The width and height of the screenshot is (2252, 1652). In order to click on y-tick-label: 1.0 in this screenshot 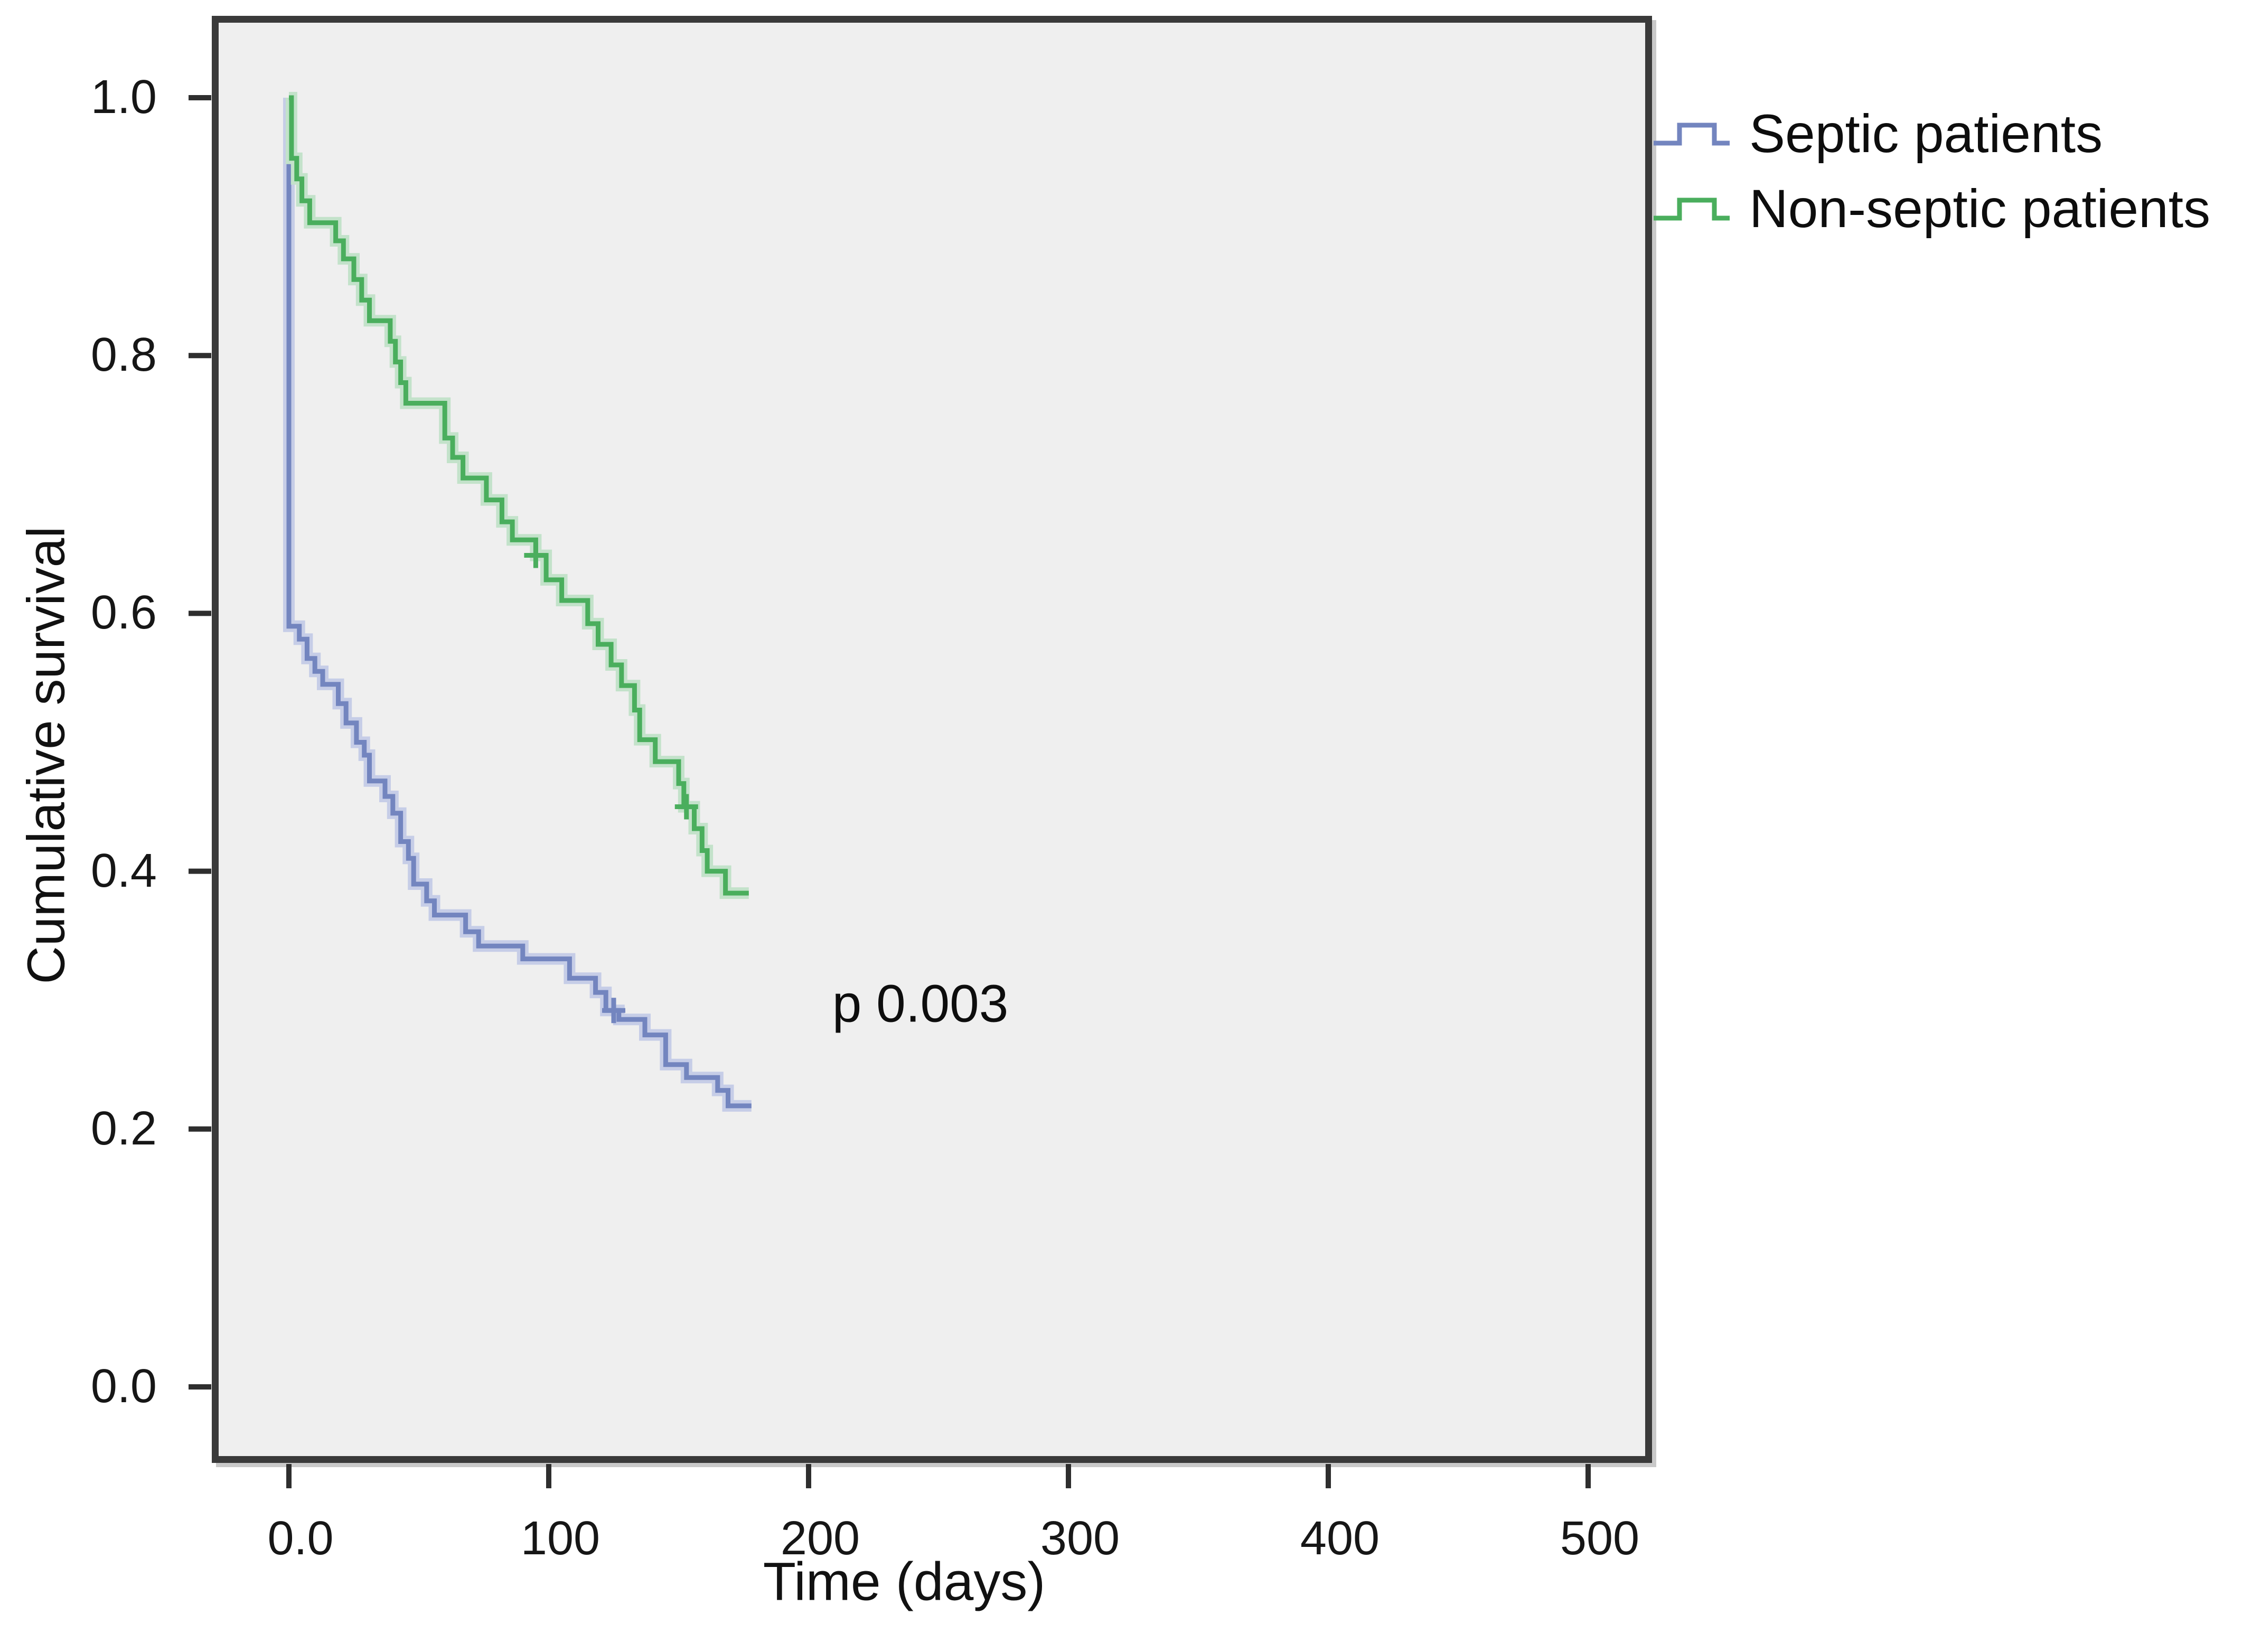, I will do `click(123, 97)`.